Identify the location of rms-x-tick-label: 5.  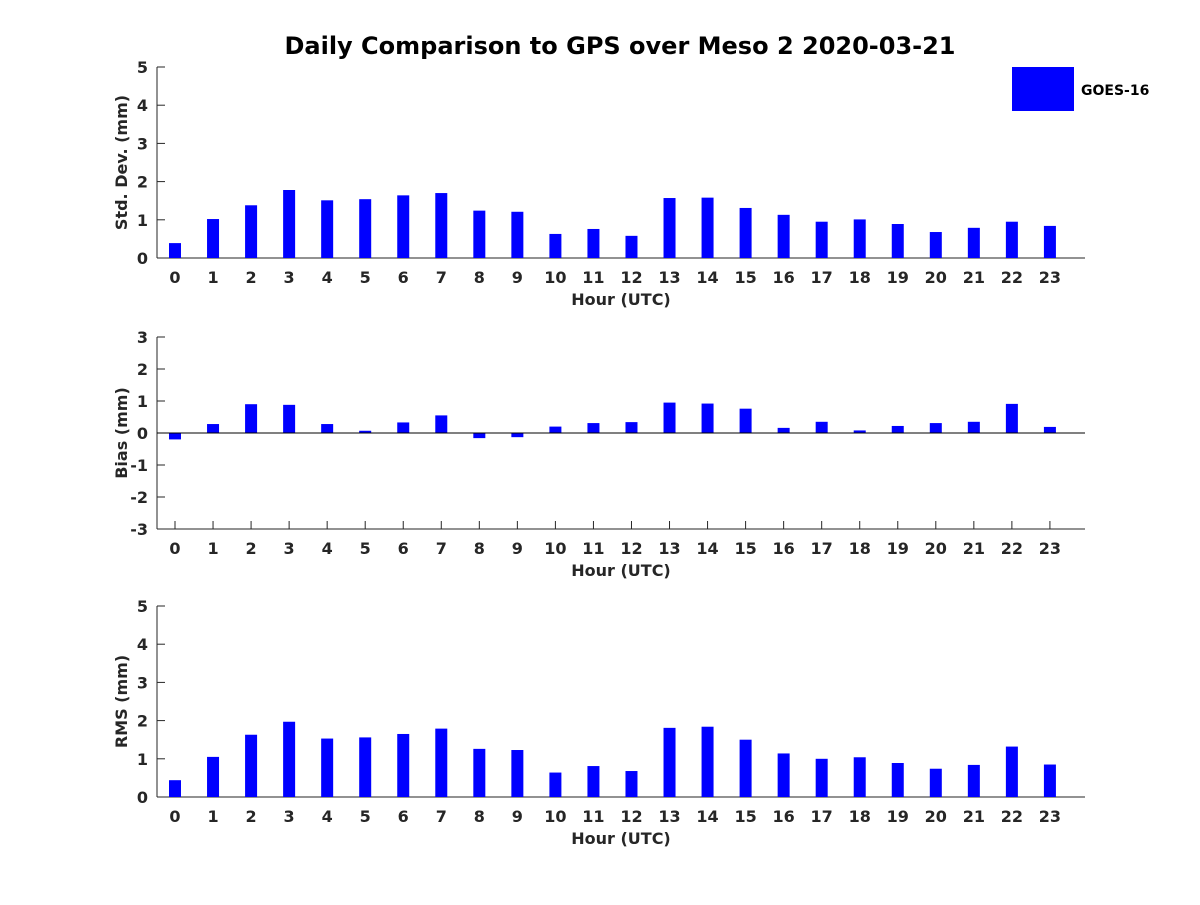
(365, 816).